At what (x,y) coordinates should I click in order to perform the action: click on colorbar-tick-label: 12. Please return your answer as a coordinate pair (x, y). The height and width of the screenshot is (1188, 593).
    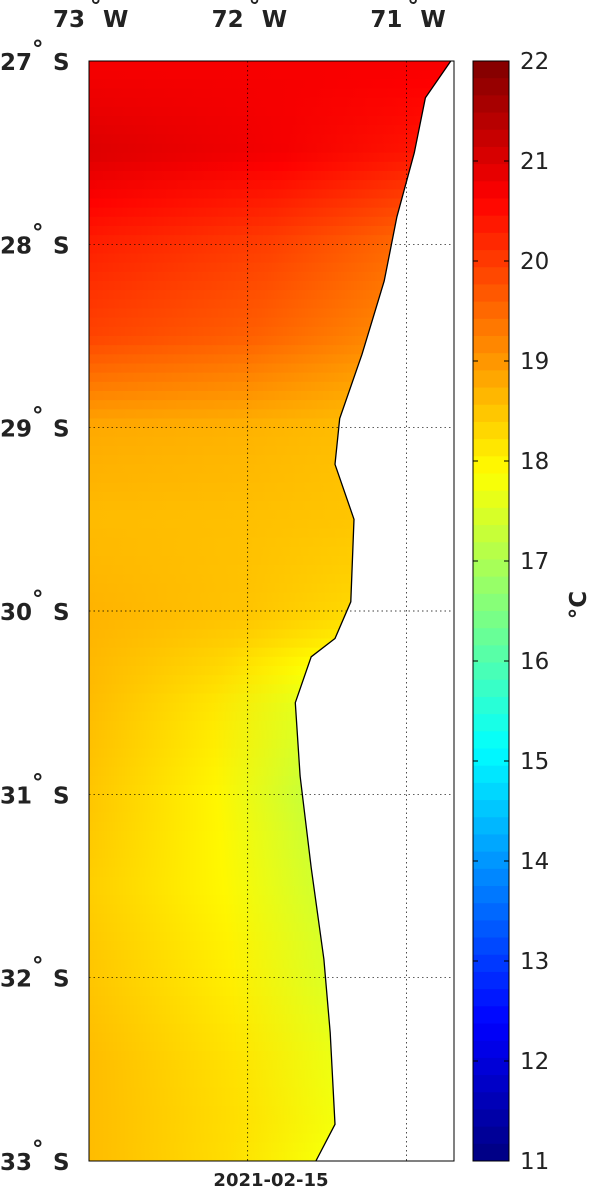
    Looking at the image, I should click on (534, 1062).